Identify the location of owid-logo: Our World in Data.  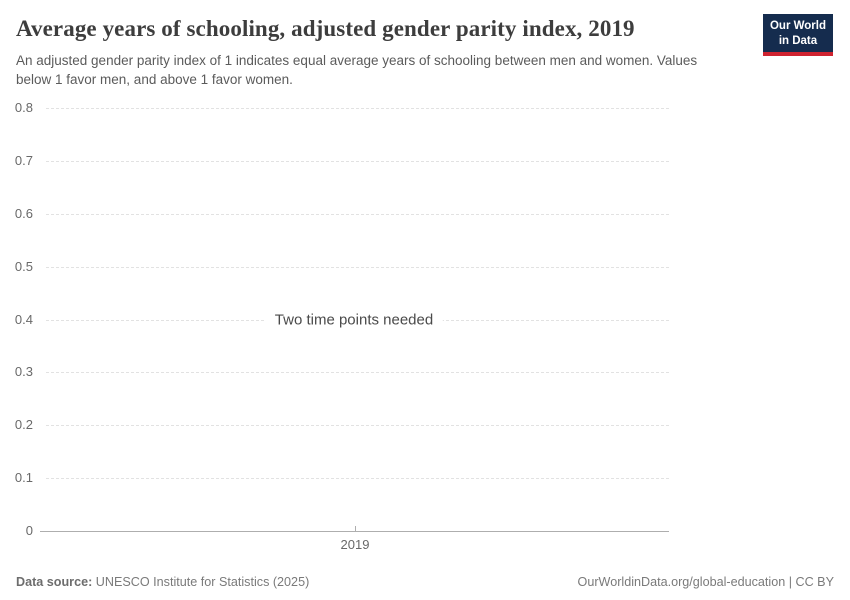
(797, 35).